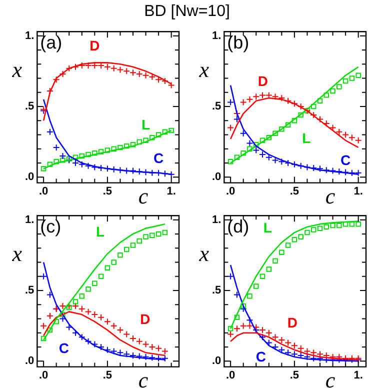  Describe the element at coordinates (217, 177) in the screenshot. I see `y-tick-label: .0` at that location.